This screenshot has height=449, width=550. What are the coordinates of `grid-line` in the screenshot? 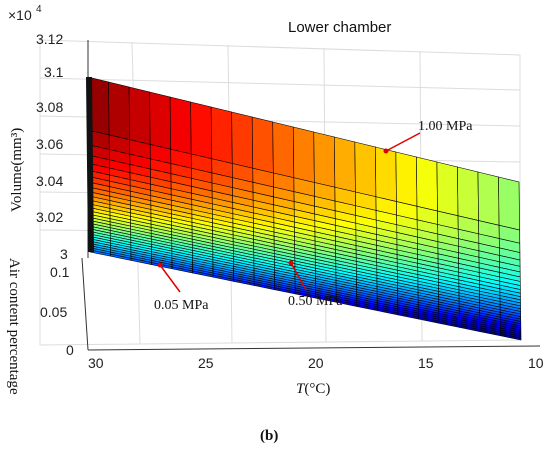 It's located at (280, 84).